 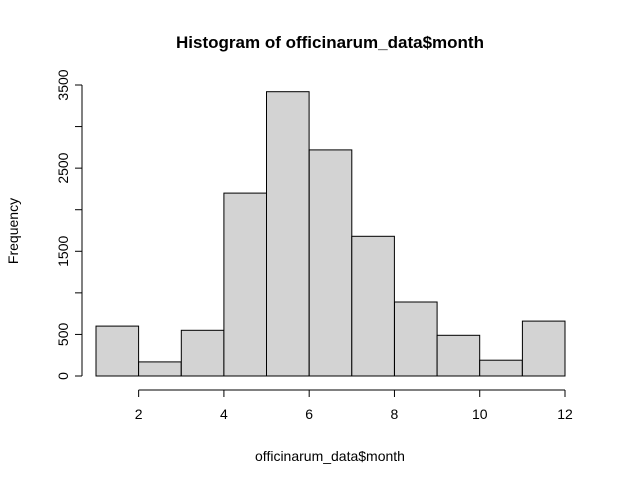 What do you see at coordinates (480, 414) in the screenshot?
I see `x-tick-label: 10` at bounding box center [480, 414].